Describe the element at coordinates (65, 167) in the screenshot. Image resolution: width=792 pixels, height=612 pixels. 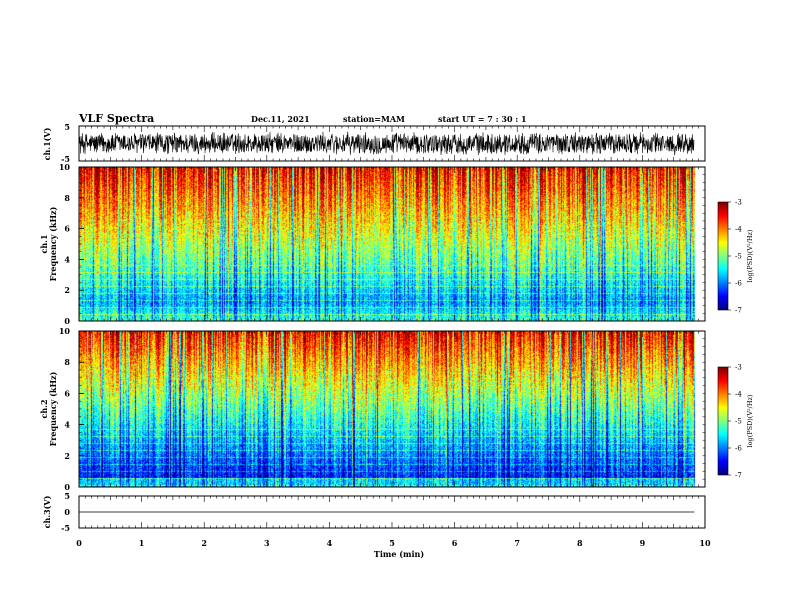
I see `ch1-spec-ytick-label: 10` at that location.